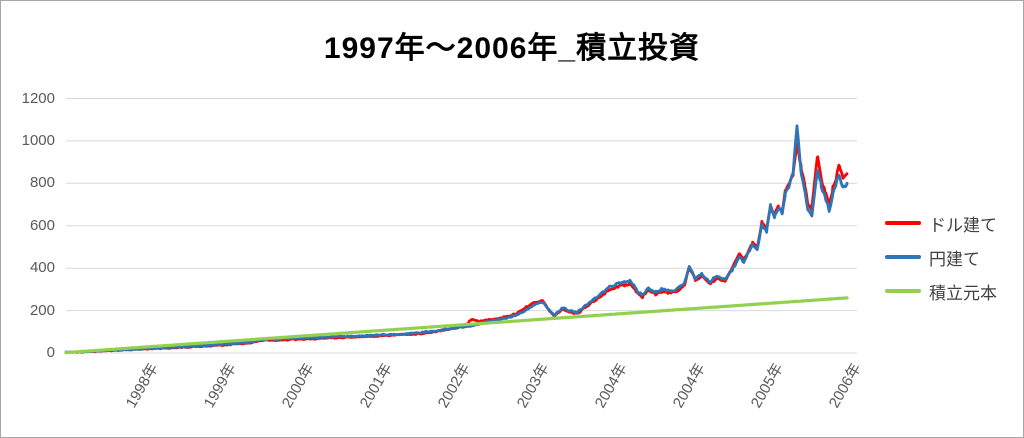  What do you see at coordinates (42, 182) in the screenshot?
I see `y-tick-label: 800` at bounding box center [42, 182].